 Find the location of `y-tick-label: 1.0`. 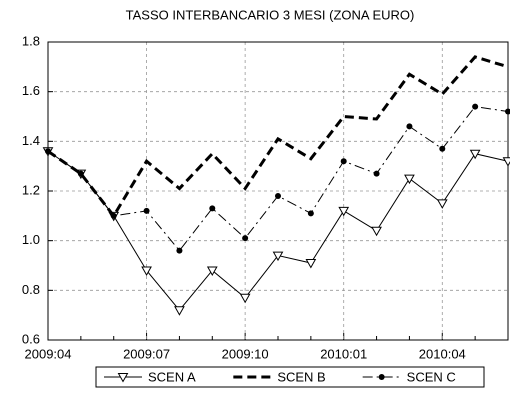

y-tick-label: 1.0 is located at coordinates (31, 239).